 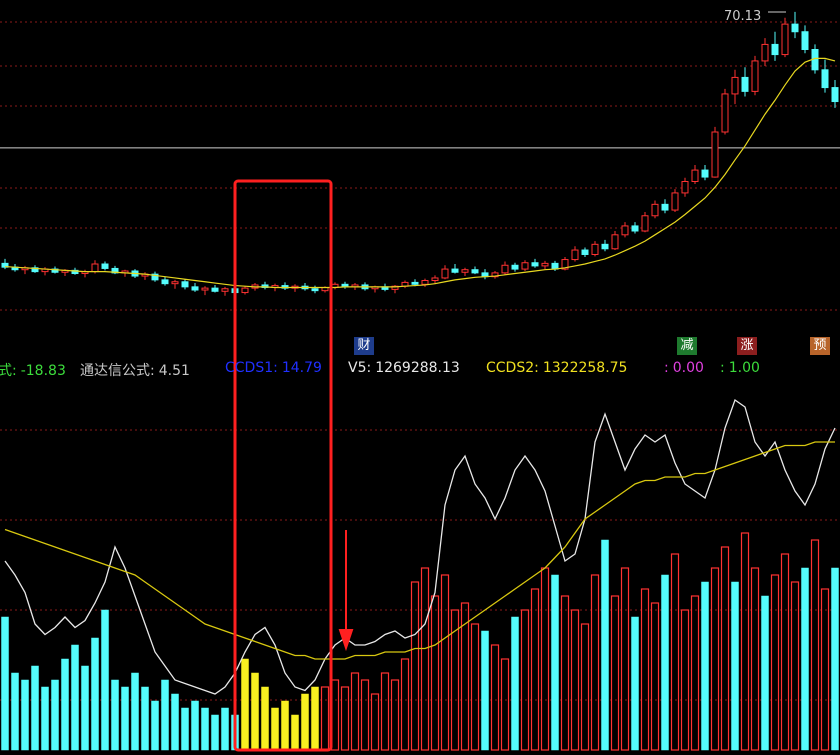 What do you see at coordinates (742, 16) in the screenshot?
I see `high-label: 70.13` at bounding box center [742, 16].